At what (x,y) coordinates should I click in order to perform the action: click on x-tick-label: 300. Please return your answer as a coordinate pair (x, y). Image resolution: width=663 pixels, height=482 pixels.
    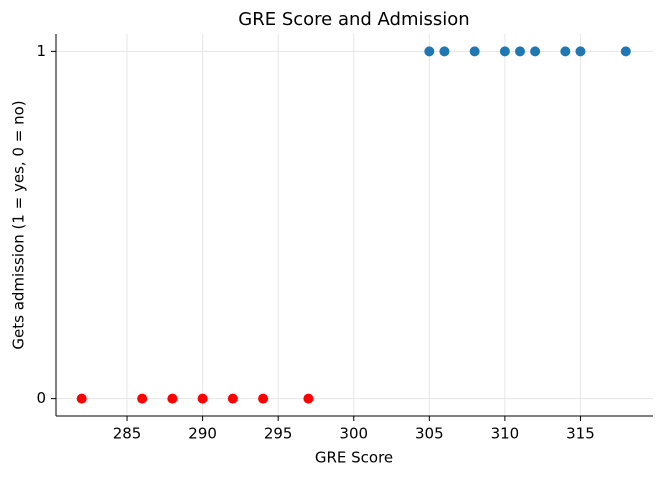
    Looking at the image, I should click on (353, 434).